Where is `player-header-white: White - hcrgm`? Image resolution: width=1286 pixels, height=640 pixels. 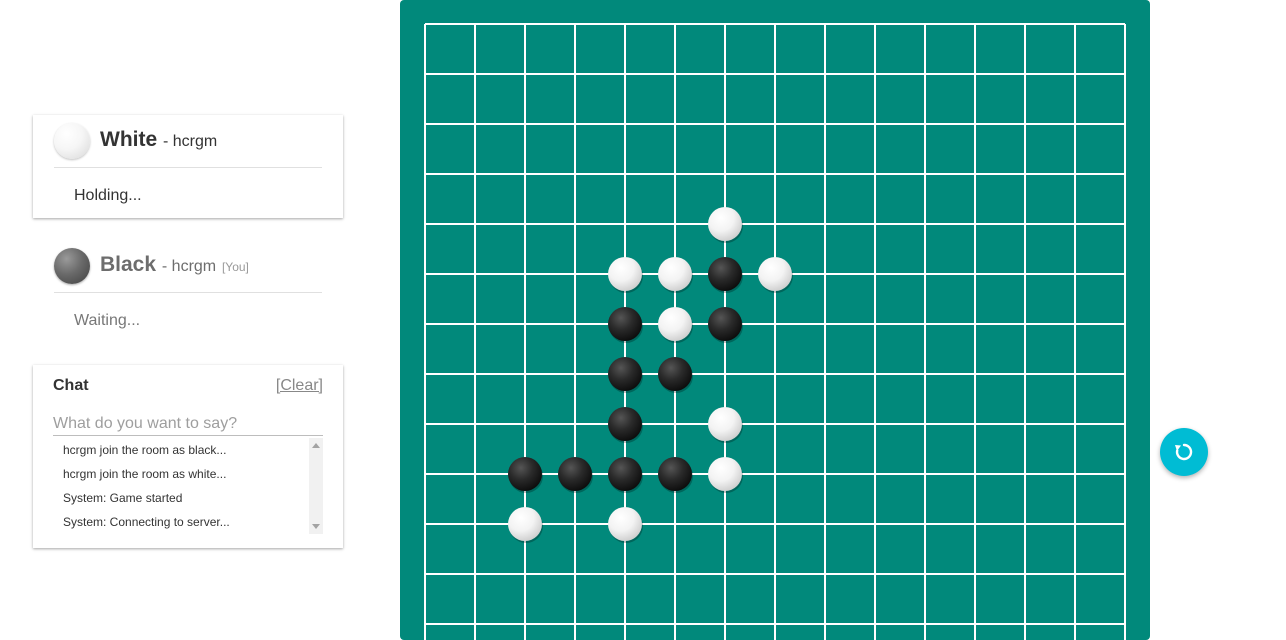 player-header-white: White - hcrgm is located at coordinates (188, 141).